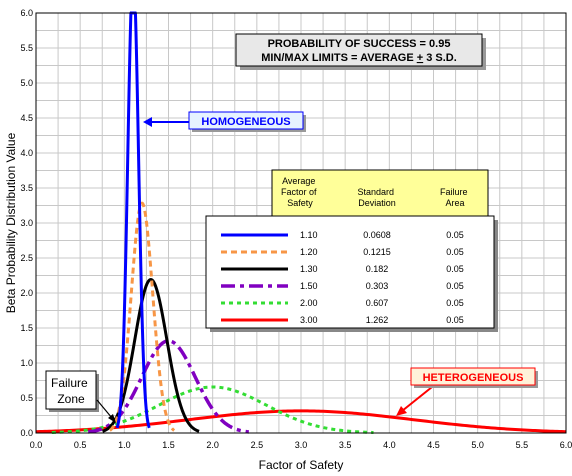 This screenshot has height=476, width=572. Describe the element at coordinates (124, 445) in the screenshot. I see `x-tick-label: 1.0` at that location.